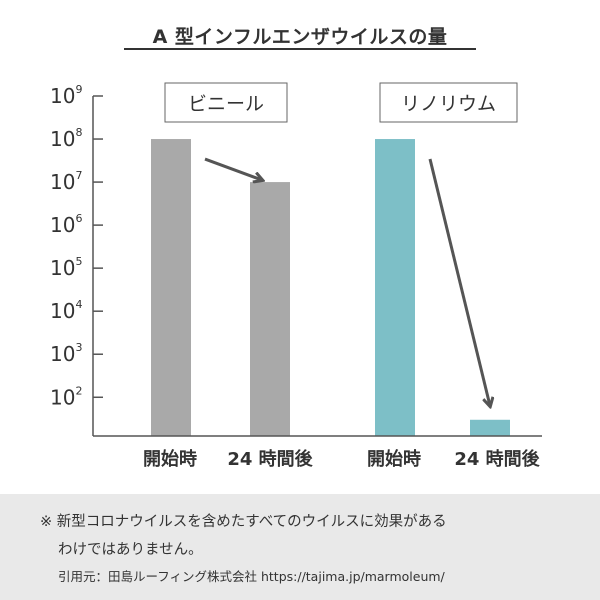 This screenshot has width=600, height=600. What do you see at coordinates (270, 309) in the screenshot?
I see `bar-vinyl-24h` at bounding box center [270, 309].